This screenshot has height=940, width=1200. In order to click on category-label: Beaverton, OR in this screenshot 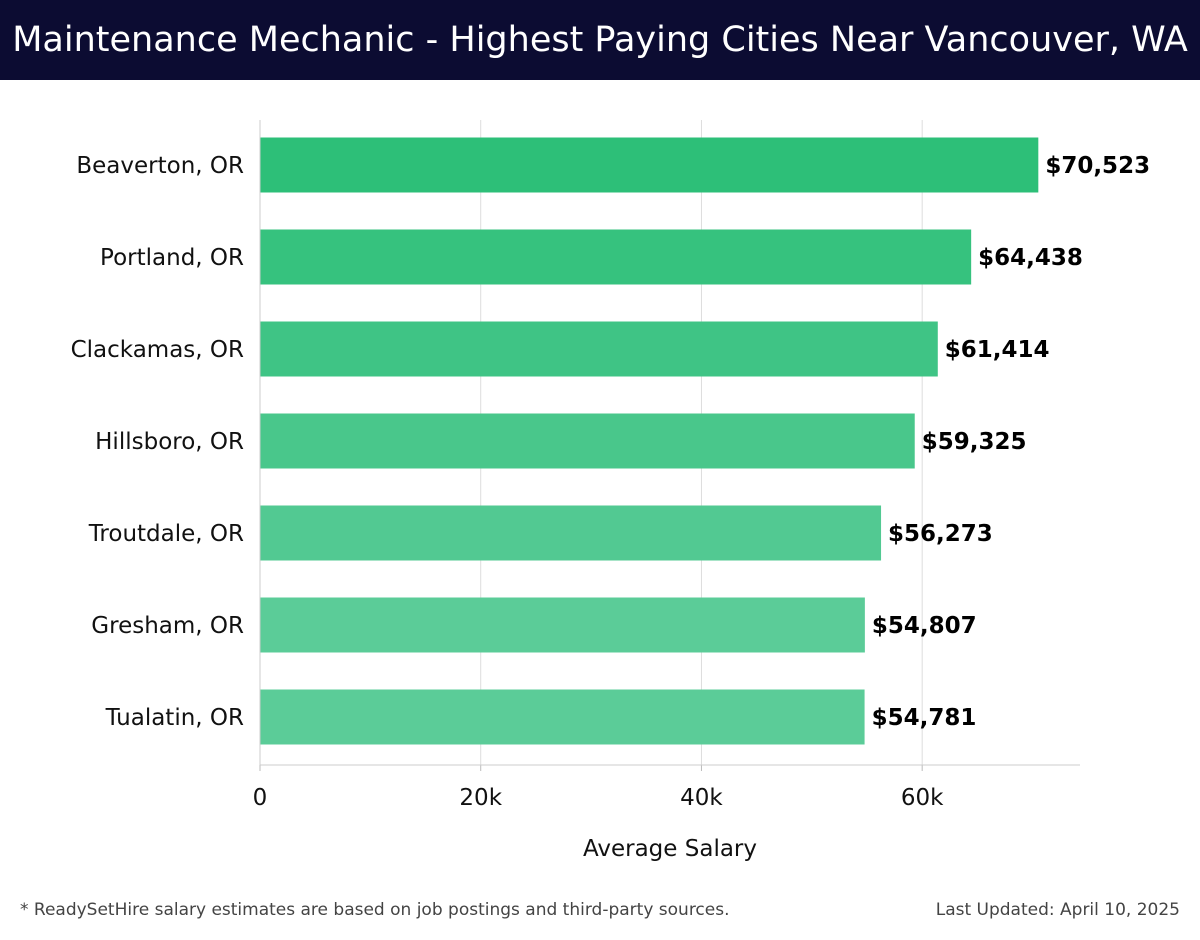, I will do `click(160, 166)`.